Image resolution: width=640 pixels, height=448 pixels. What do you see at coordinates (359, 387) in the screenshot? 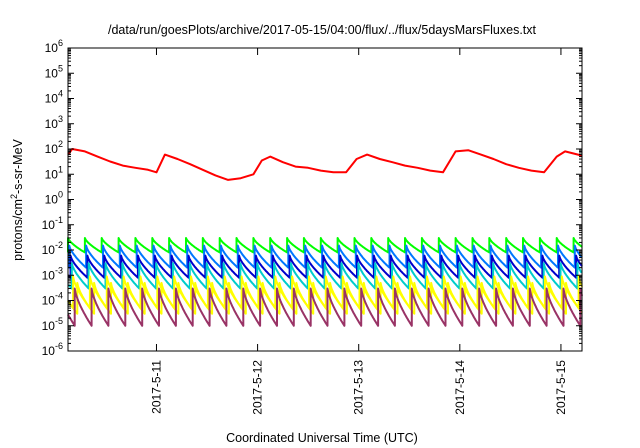
I see `x-tick-label: 2017-5-13` at bounding box center [359, 387].